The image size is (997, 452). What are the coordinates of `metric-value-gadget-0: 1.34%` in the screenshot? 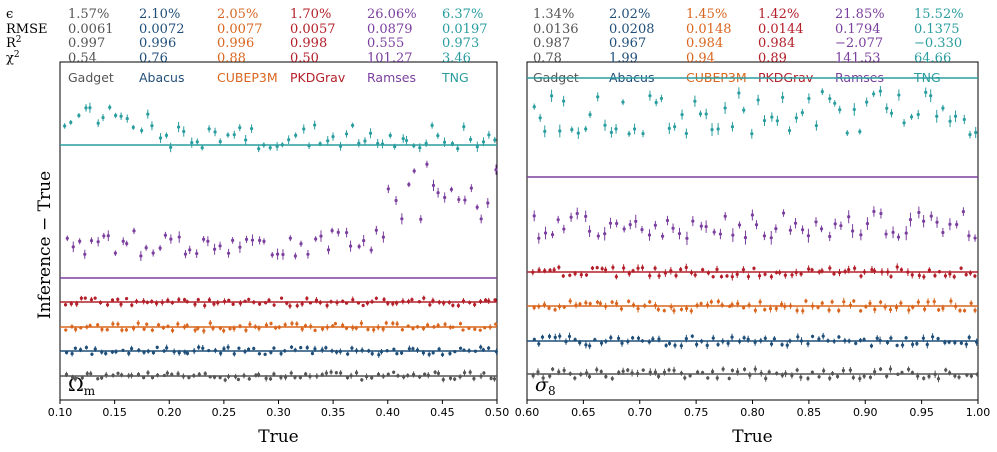 It's located at (553, 14).